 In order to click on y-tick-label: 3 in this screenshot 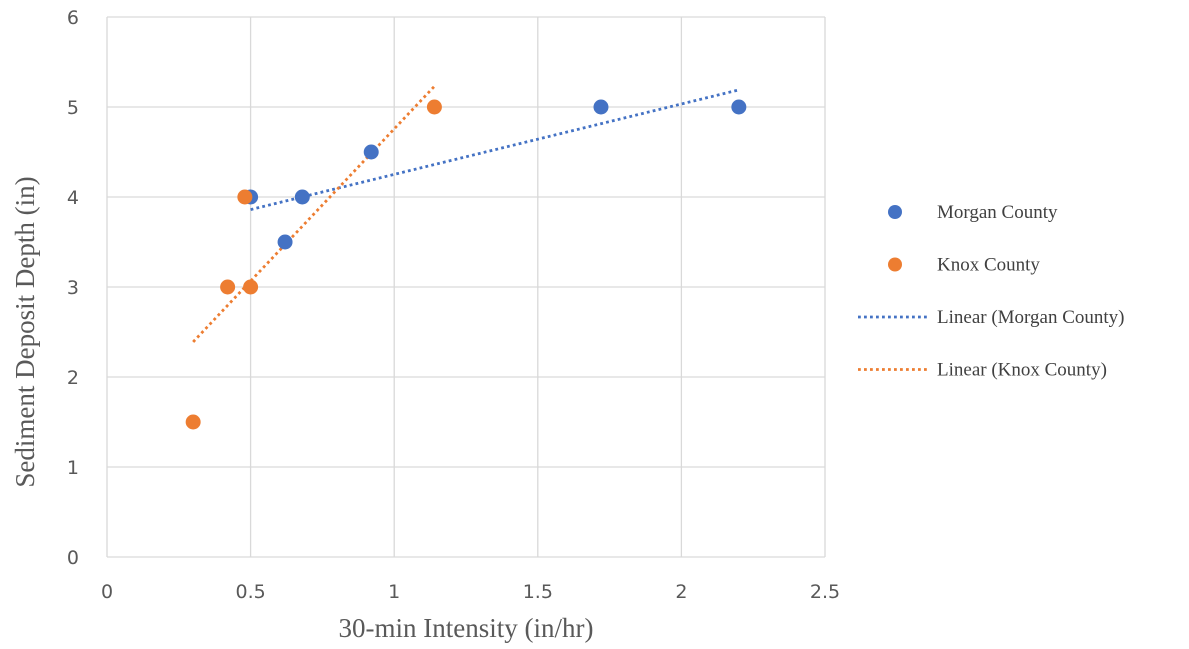, I will do `click(73, 288)`.